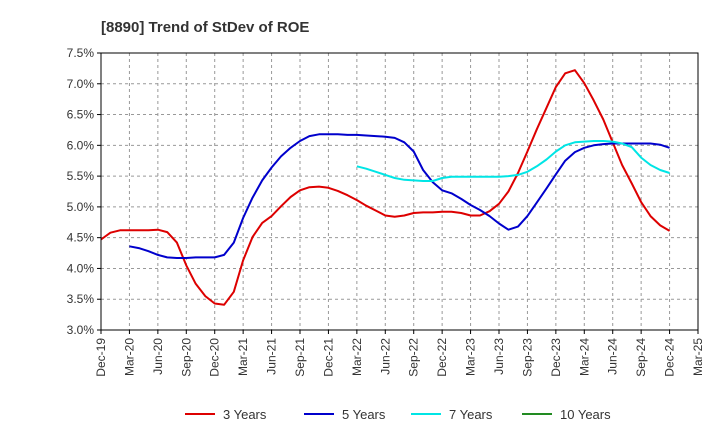 The width and height of the screenshot is (720, 445). Describe the element at coordinates (205, 27) in the screenshot. I see `chart-title: [8890] Trend of StDev of ROE` at that location.